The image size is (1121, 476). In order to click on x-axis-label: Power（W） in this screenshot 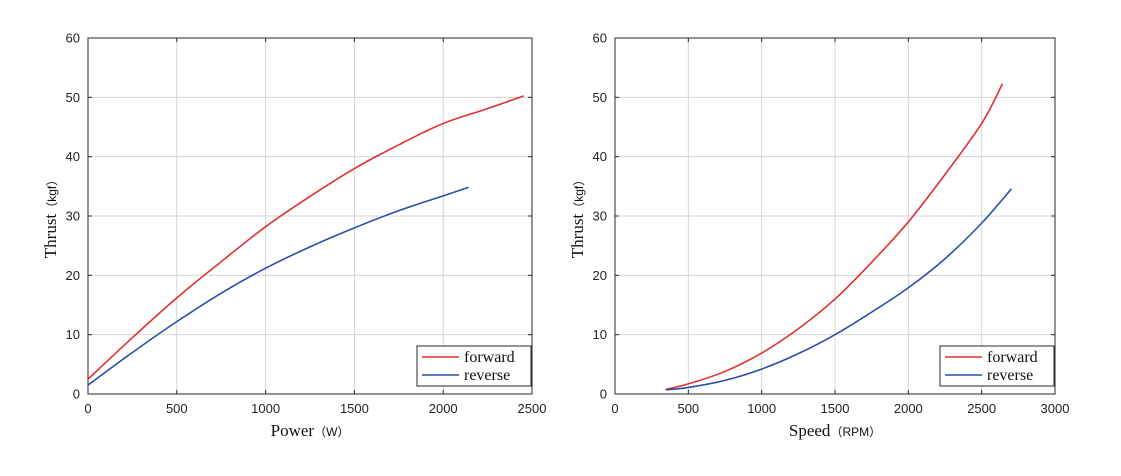, I will do `click(310, 430)`.